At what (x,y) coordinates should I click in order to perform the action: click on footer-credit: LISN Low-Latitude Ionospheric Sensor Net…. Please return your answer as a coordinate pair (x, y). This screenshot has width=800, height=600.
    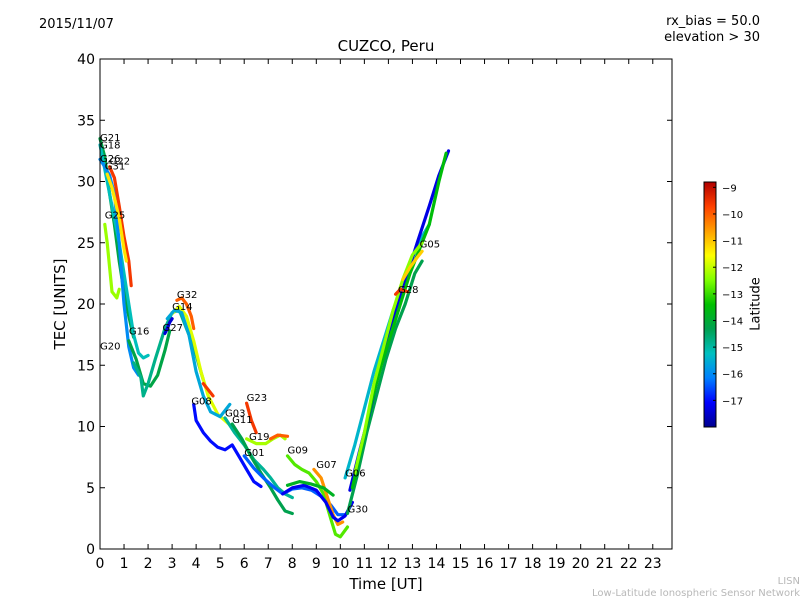
    Looking at the image, I should click on (696, 588).